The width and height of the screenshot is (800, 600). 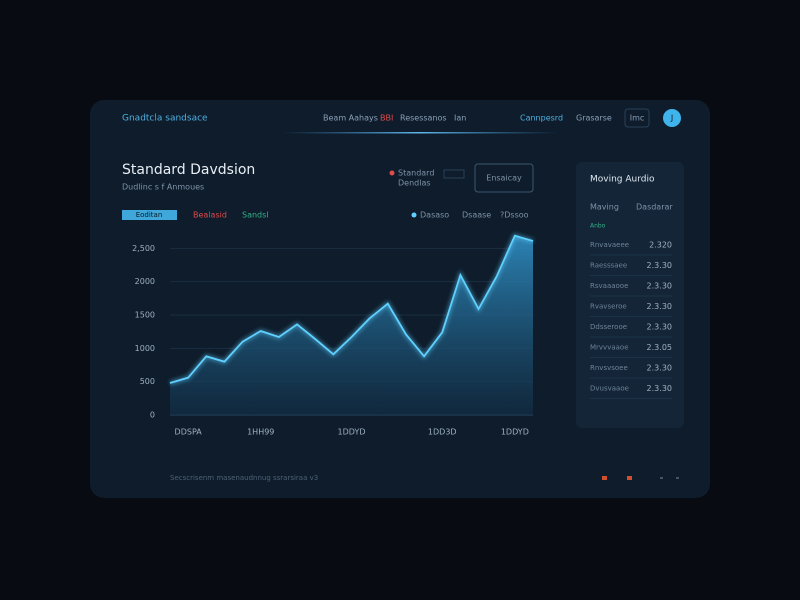 What do you see at coordinates (152, 415) in the screenshot?
I see `y-tick-label: 0` at bounding box center [152, 415].